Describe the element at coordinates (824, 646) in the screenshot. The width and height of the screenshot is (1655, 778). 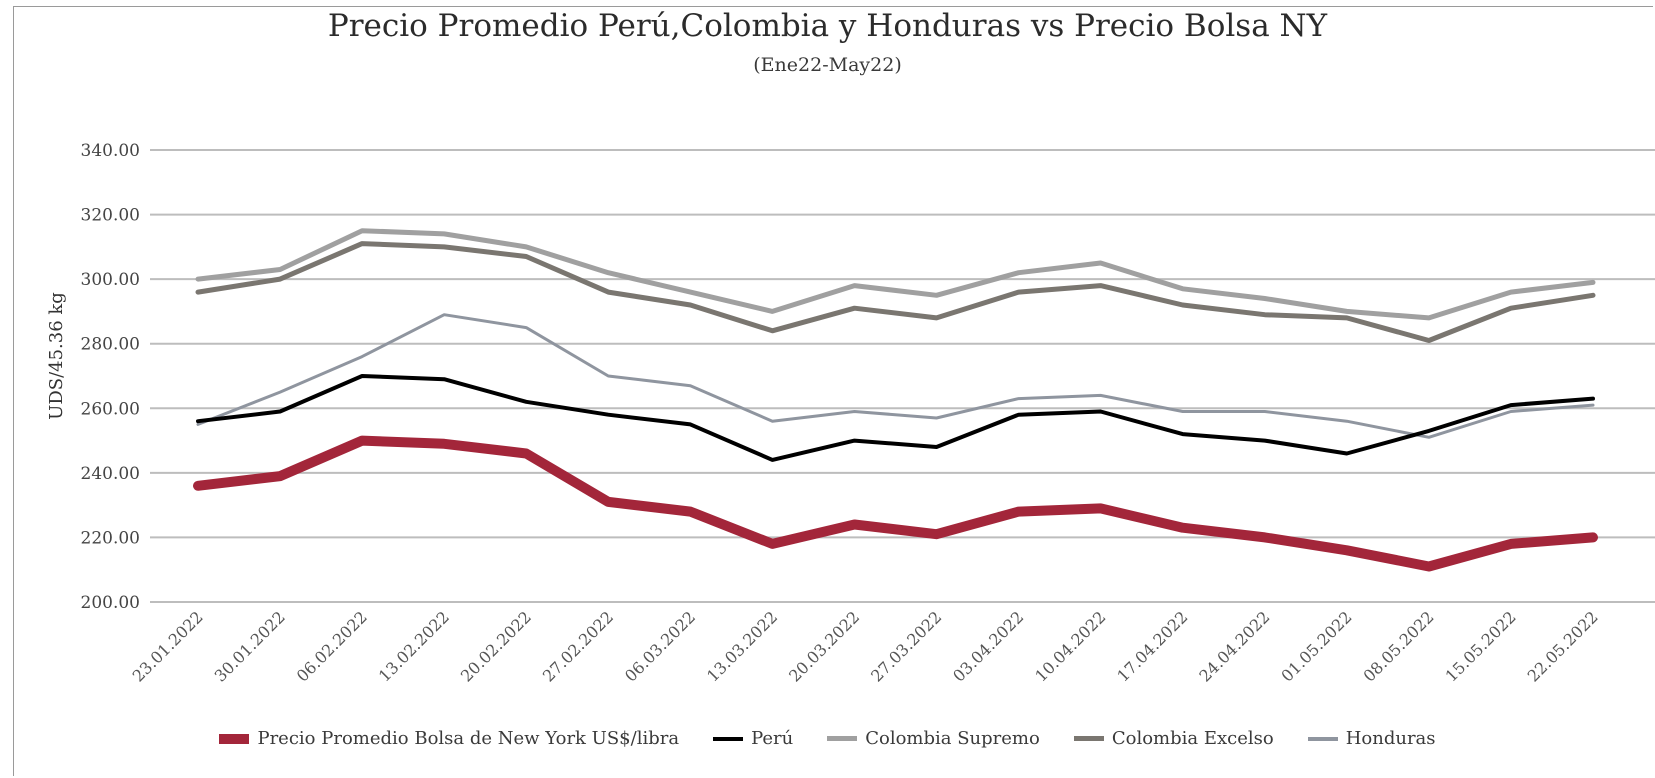
I see `x-tick-label: 20.03.2022` at that location.